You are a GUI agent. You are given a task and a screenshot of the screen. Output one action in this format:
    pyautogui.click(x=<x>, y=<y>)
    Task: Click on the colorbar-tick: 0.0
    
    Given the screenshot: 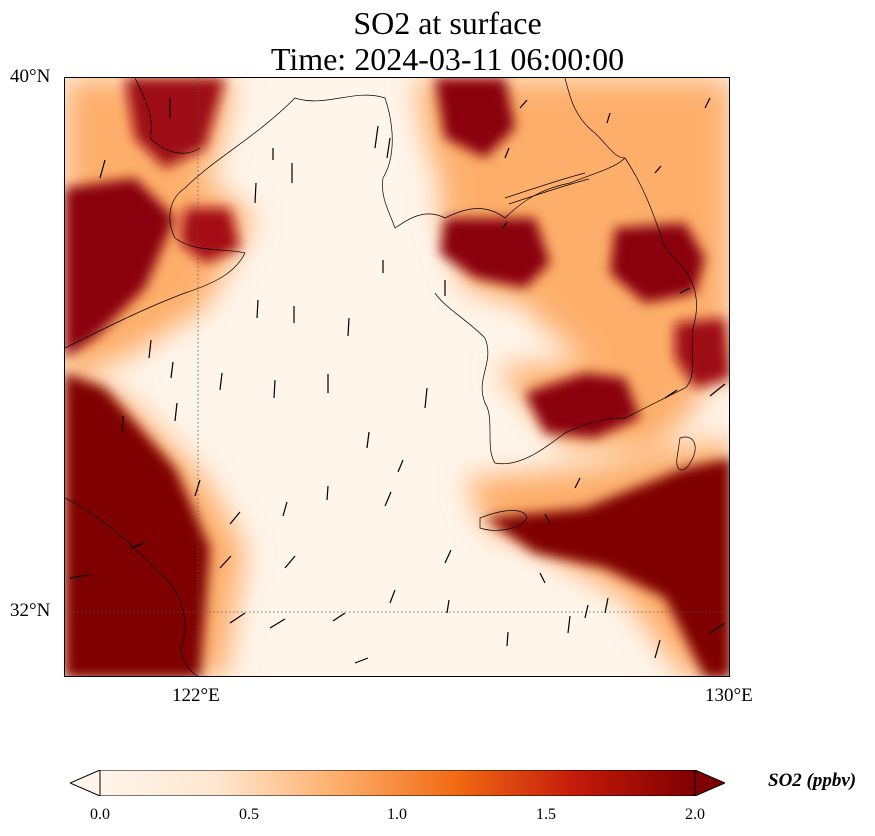 What is the action you would take?
    pyautogui.click(x=100, y=814)
    